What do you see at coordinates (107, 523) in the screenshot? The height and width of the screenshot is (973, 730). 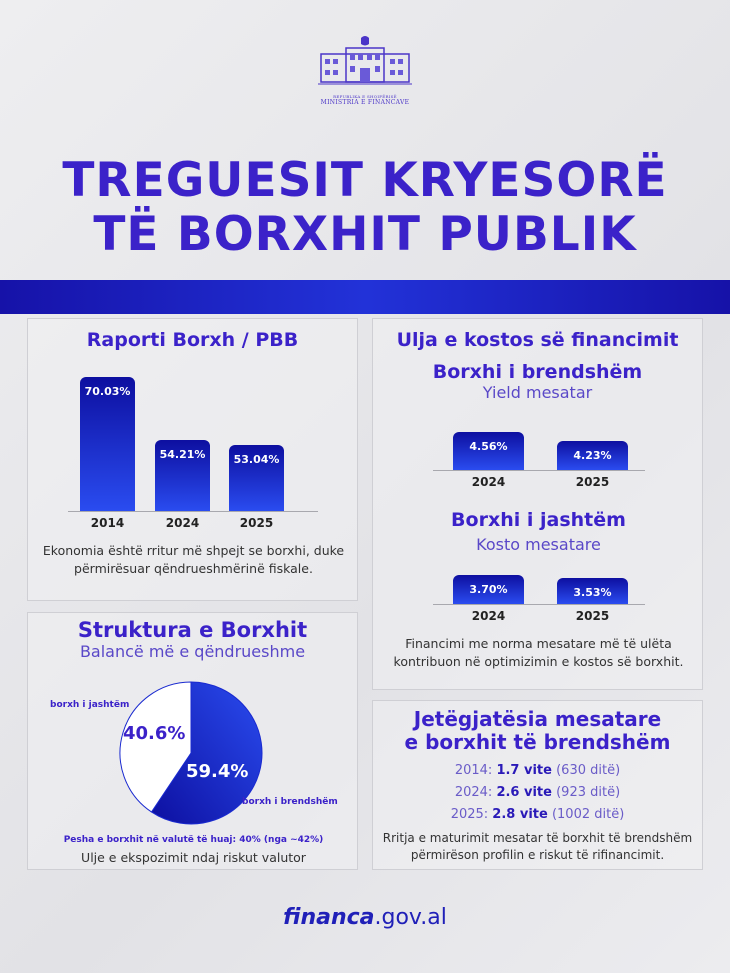 I see `year-label: 2014` at bounding box center [107, 523].